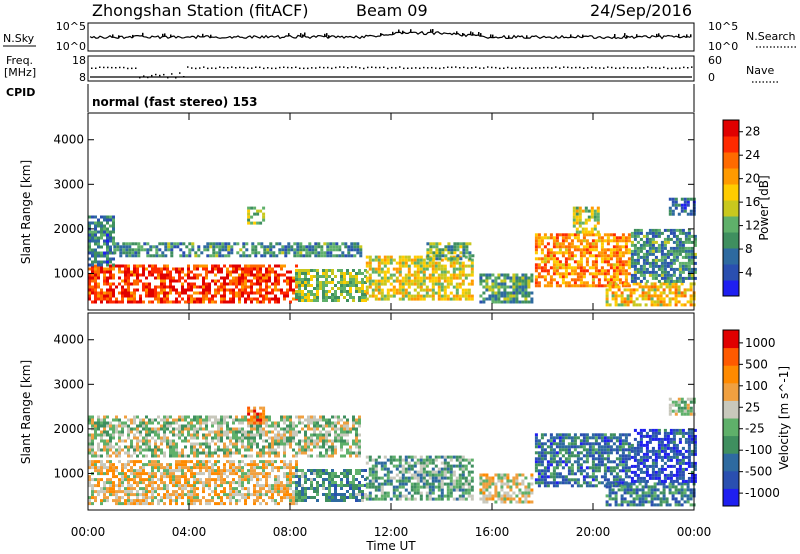  What do you see at coordinates (211, 36) in the screenshot?
I see `nsky-point` at bounding box center [211, 36].